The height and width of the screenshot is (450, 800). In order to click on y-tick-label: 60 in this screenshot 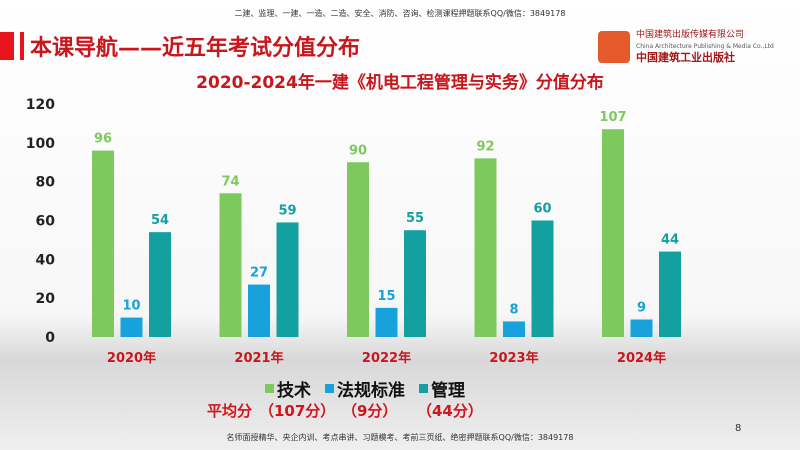, I will do `click(46, 222)`.